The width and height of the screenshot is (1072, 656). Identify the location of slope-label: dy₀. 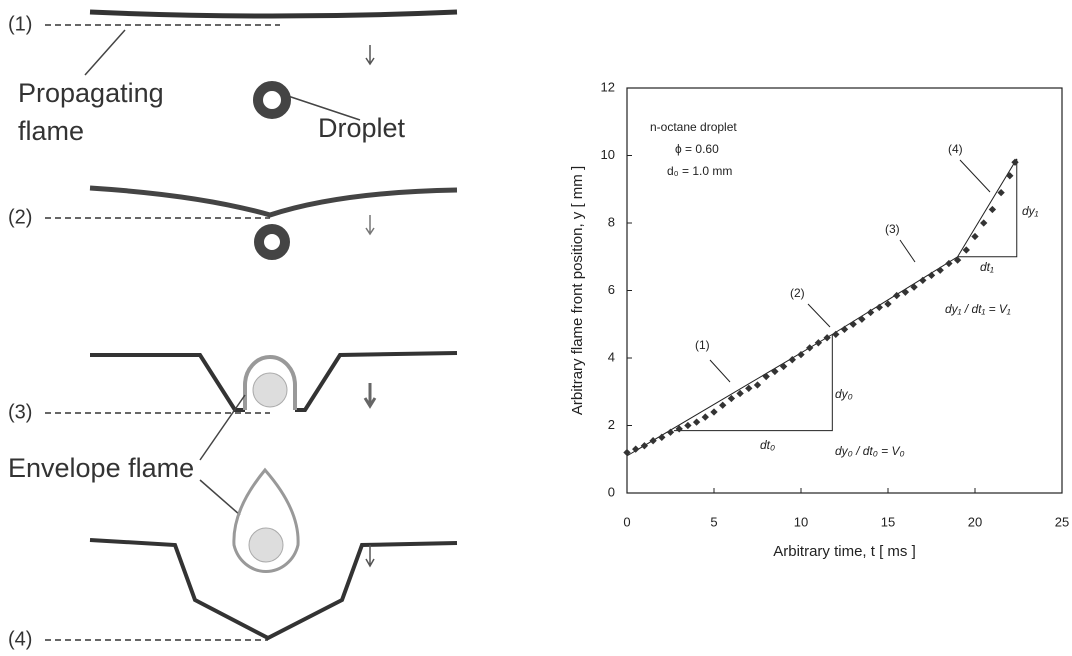
(844, 394).